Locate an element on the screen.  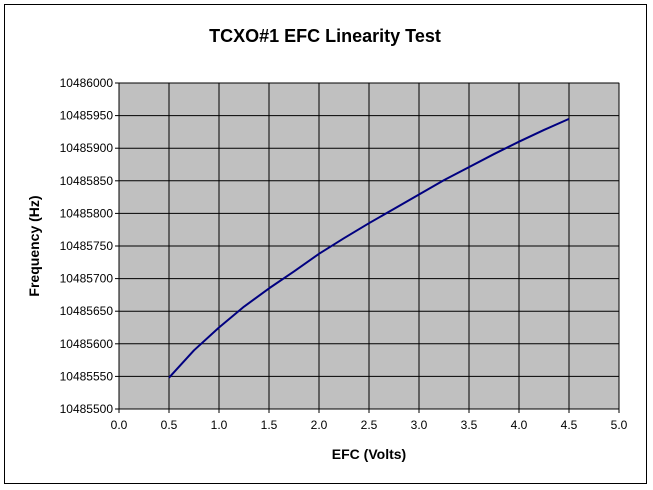
y-axis-label: Frequency (Hz) is located at coordinates (34, 245).